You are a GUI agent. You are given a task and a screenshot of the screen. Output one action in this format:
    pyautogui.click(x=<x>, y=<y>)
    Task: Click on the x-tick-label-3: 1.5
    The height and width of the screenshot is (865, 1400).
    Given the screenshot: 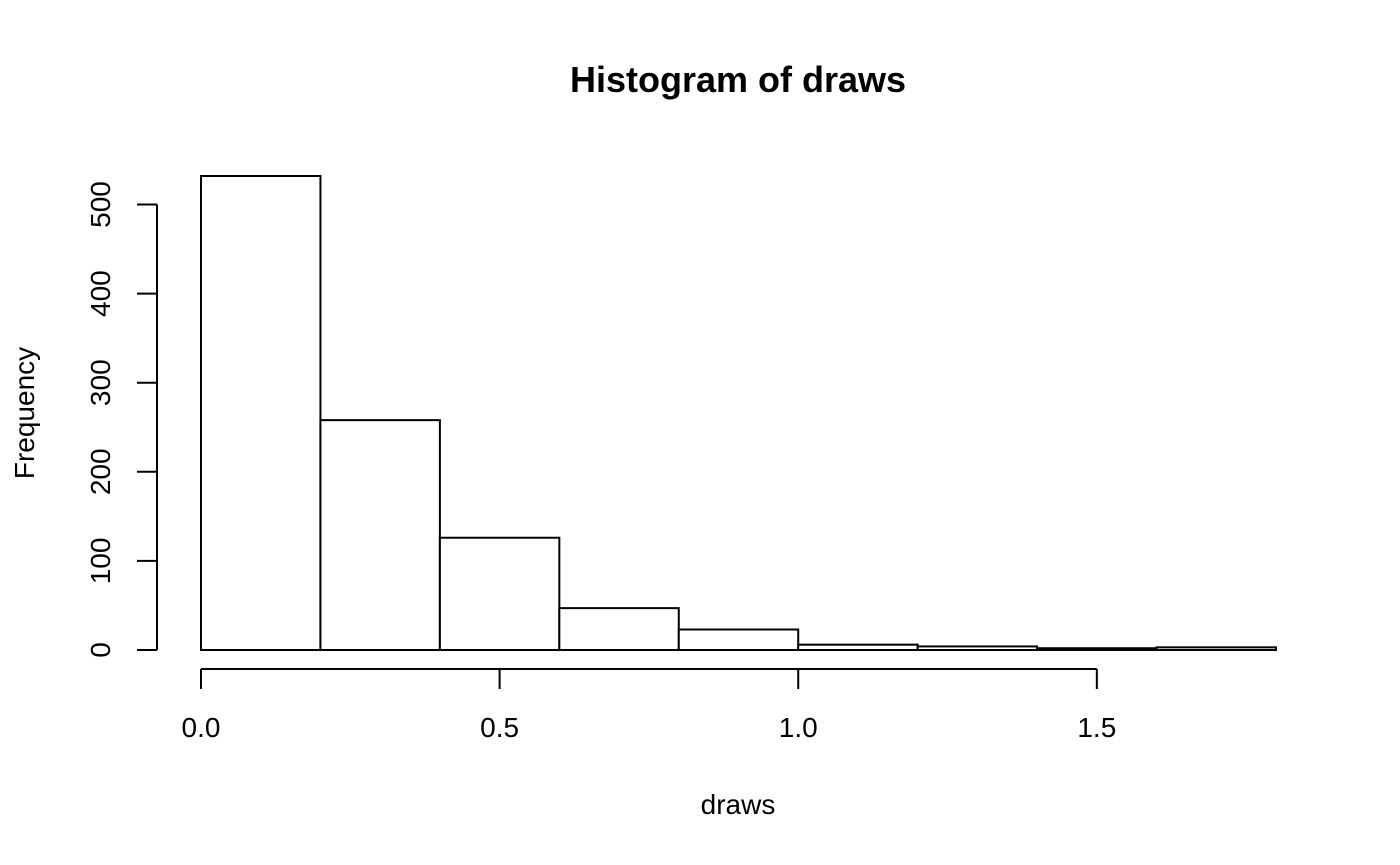 What is the action you would take?
    pyautogui.click(x=1096, y=727)
    